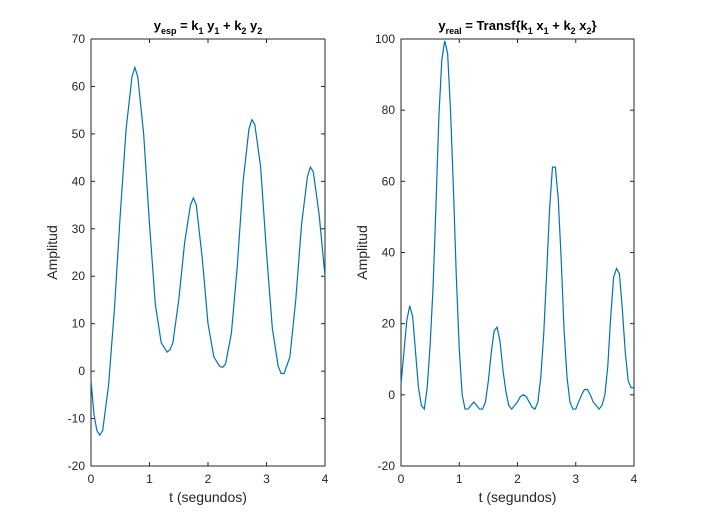 Image resolution: width=701 pixels, height=525 pixels. Describe the element at coordinates (389, 110) in the screenshot. I see `y-tick-label: 80` at that location.